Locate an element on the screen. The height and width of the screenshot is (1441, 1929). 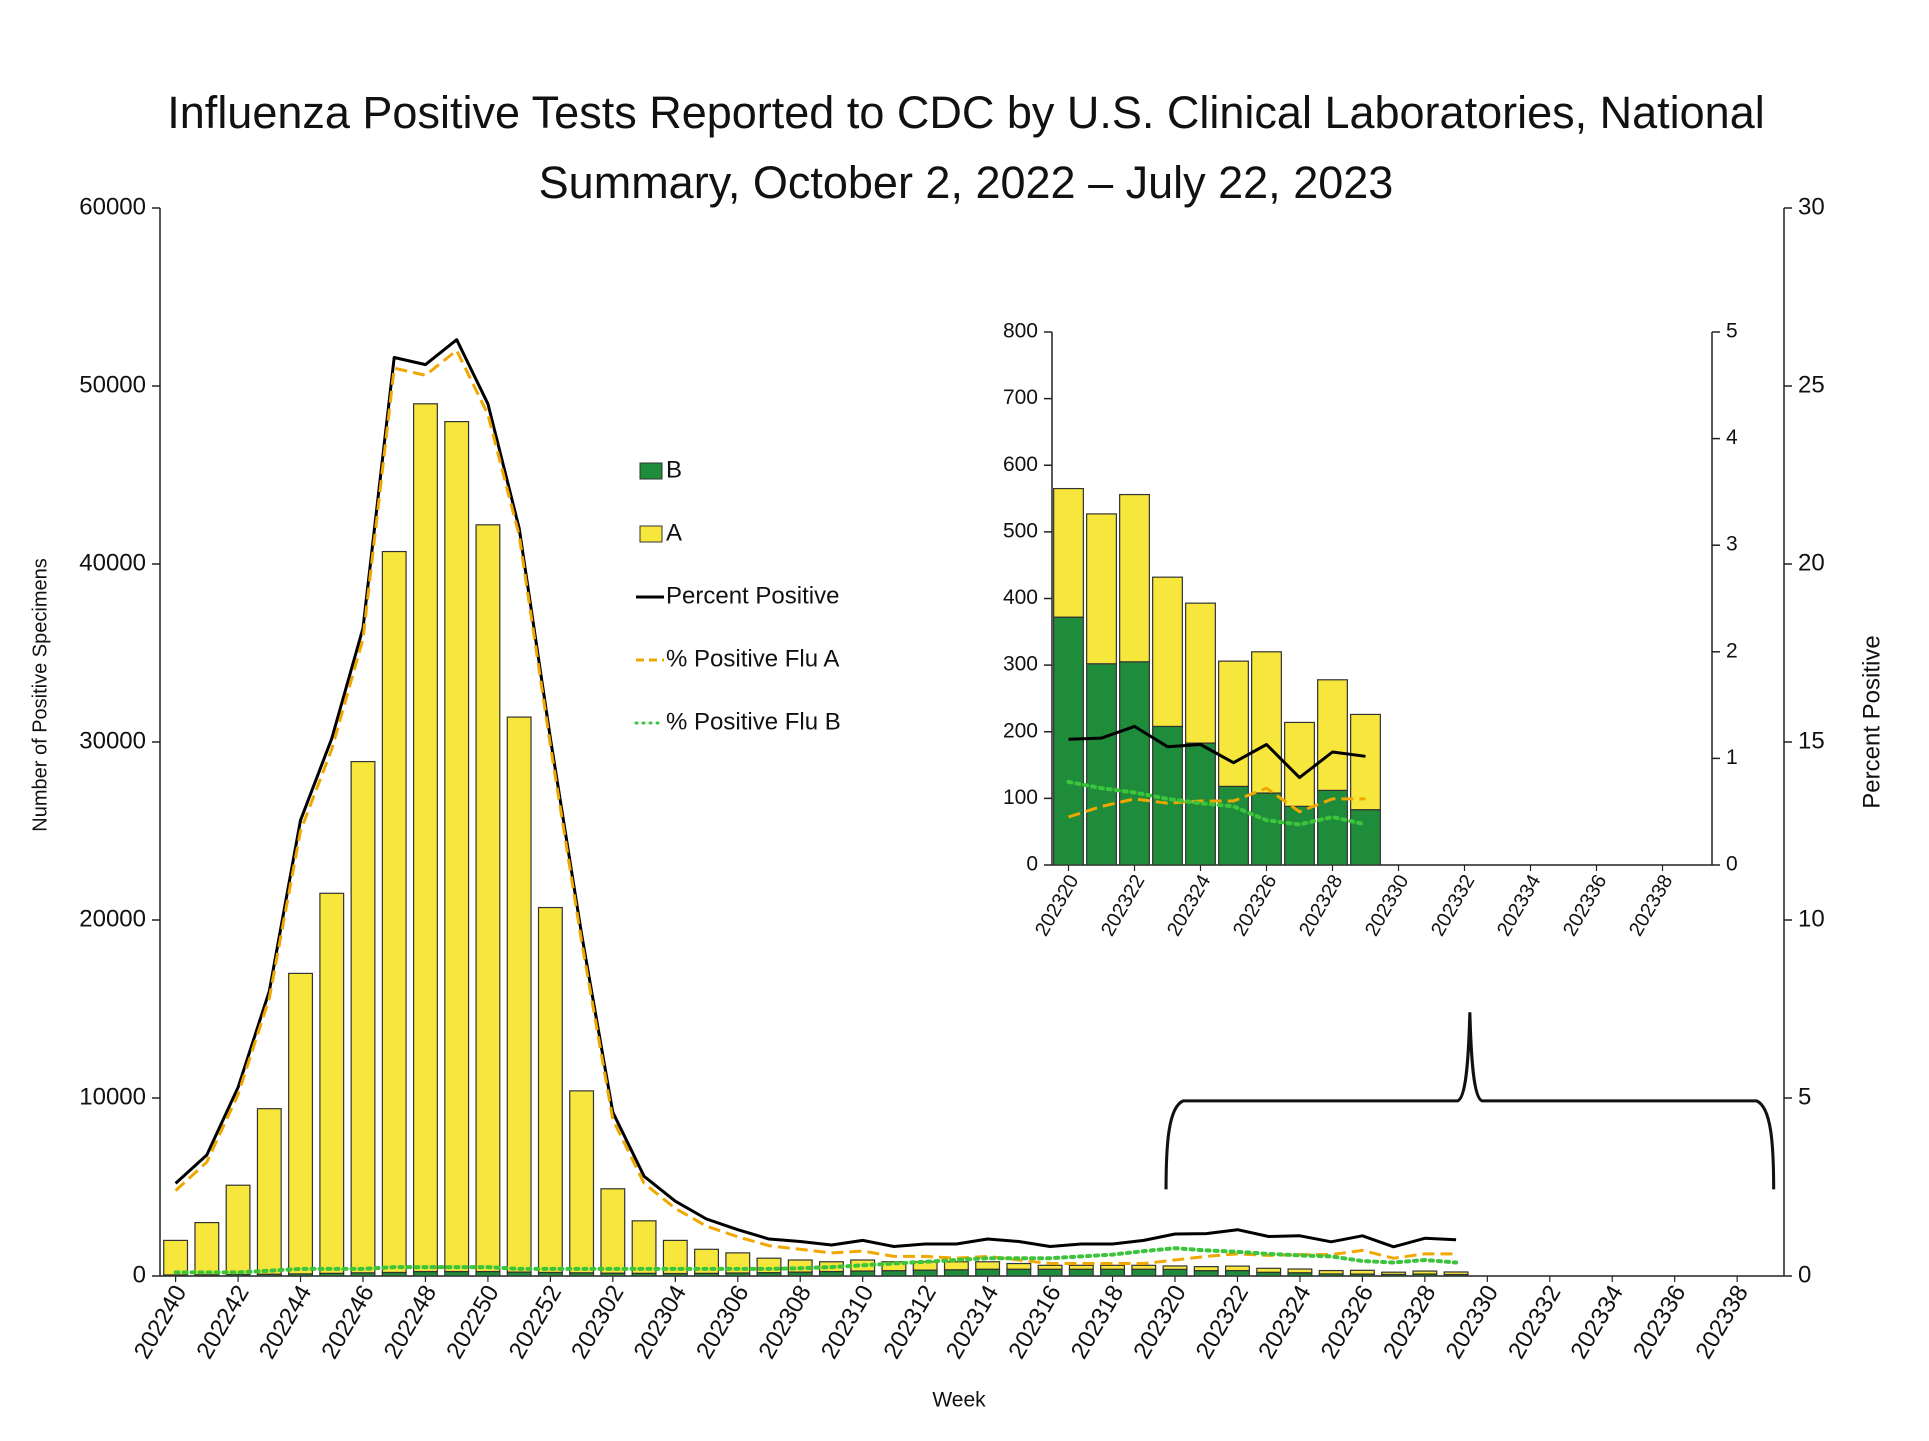
x-tick-label: 202314 is located at coordinates (972, 1322).